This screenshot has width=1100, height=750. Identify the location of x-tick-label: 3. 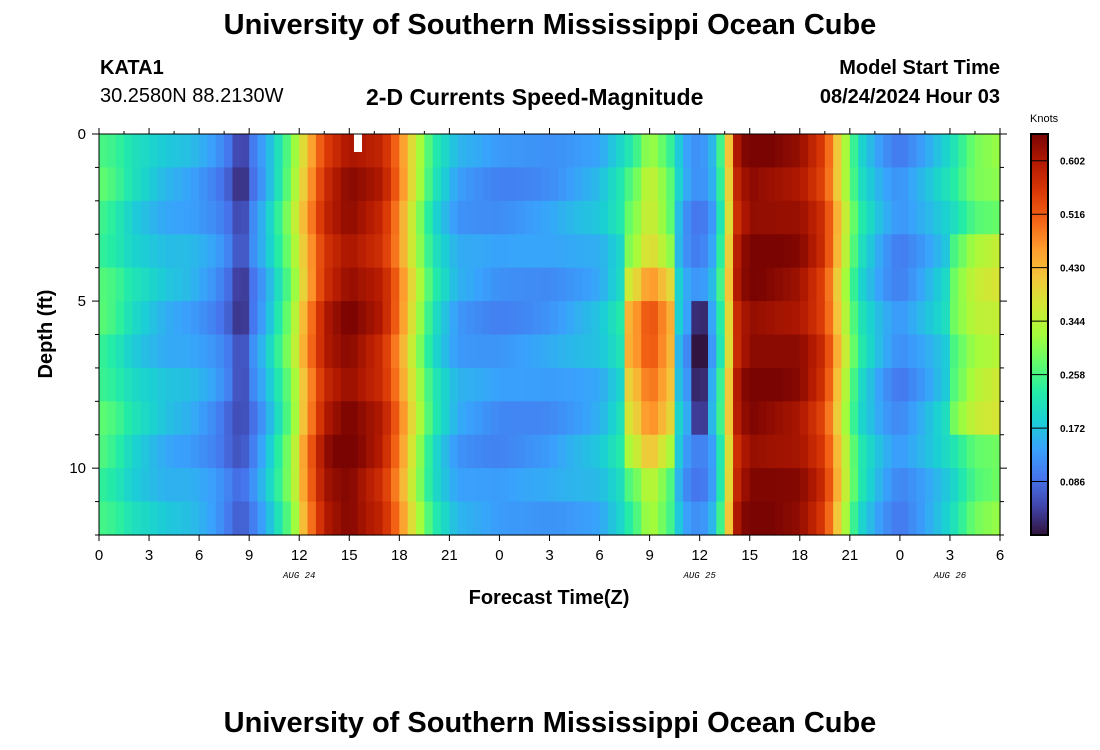
(549, 555).